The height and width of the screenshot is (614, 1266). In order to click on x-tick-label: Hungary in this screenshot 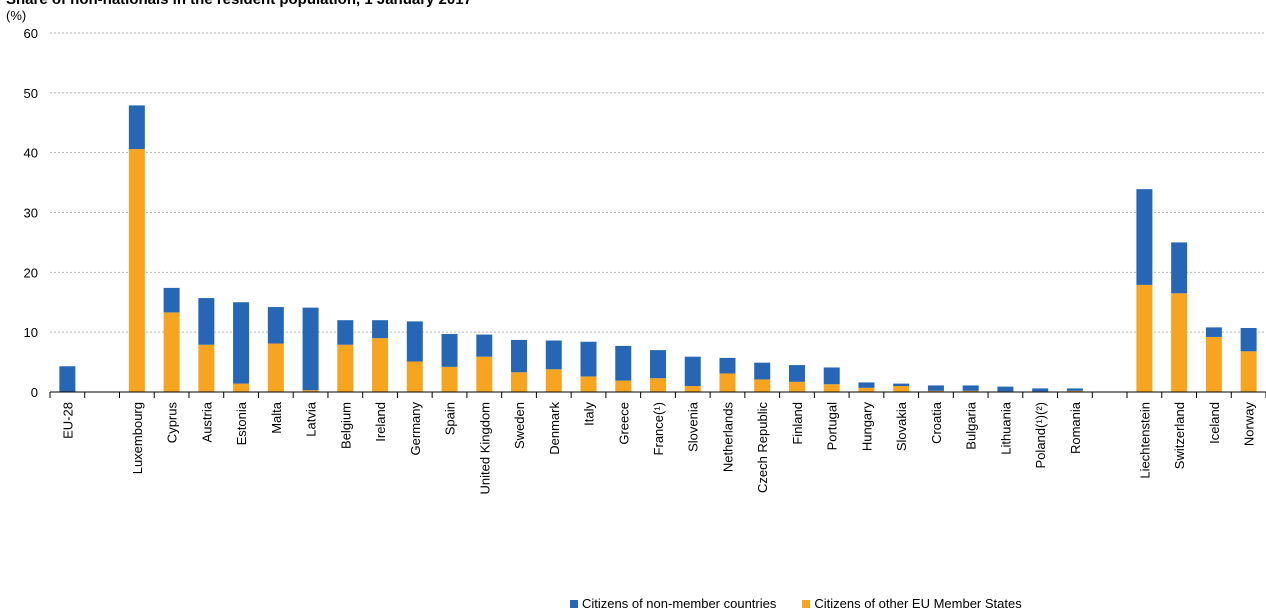, I will do `click(866, 427)`.